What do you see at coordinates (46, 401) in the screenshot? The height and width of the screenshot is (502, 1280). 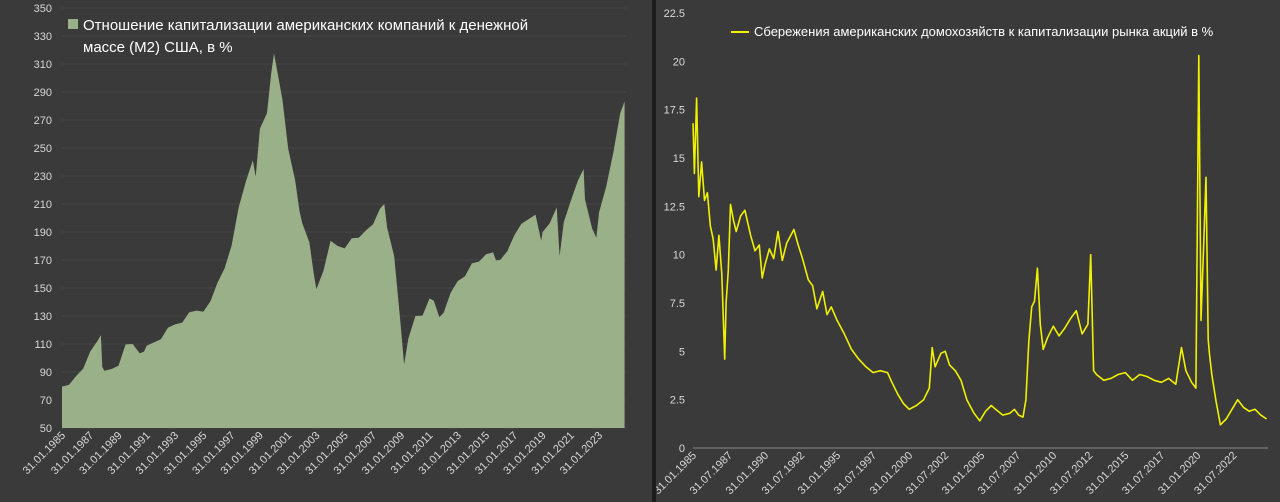 I see `y-tick-label: 70` at bounding box center [46, 401].